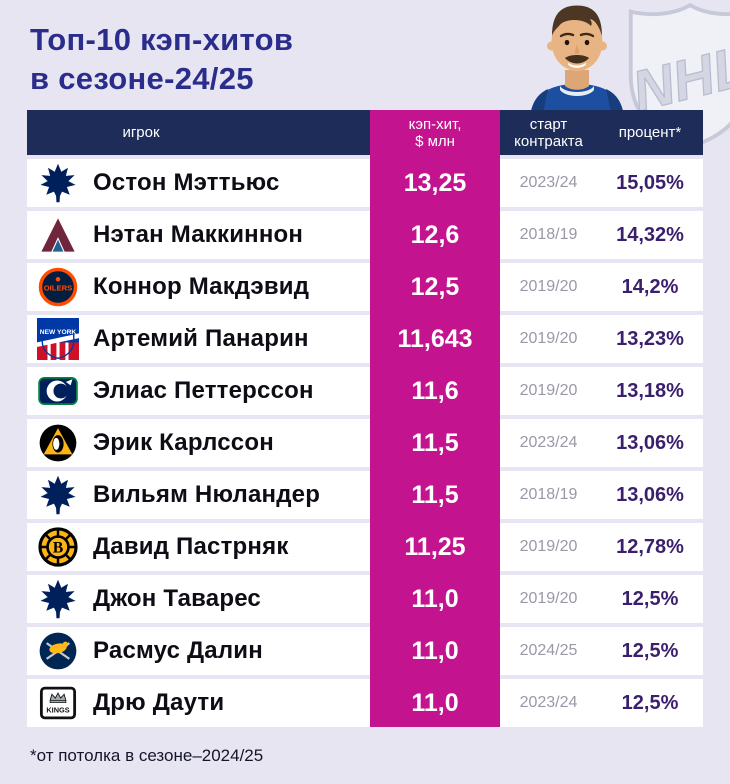  Describe the element at coordinates (365, 393) in the screenshot. I see `table-row: Элиас Петтерссон 11,6 2019/20 13,18%` at that location.